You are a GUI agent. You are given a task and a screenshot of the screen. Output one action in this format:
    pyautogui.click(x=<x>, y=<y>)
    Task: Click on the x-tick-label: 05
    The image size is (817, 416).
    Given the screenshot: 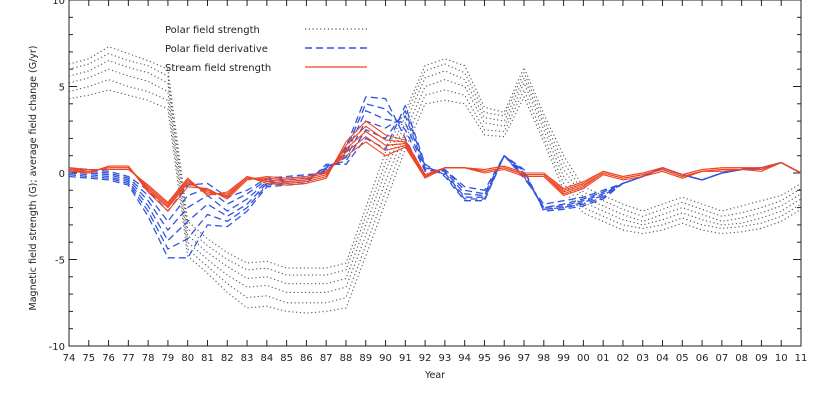 What is the action you would take?
    pyautogui.click(x=682, y=358)
    